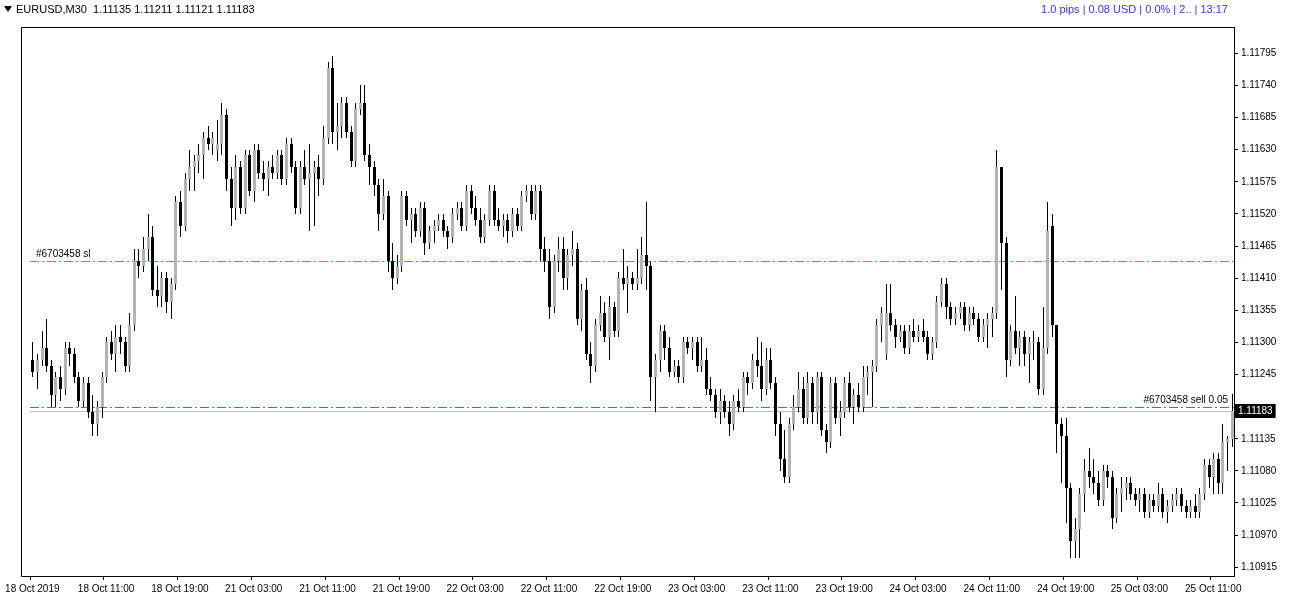 This screenshot has width=1290, height=600. Describe the element at coordinates (1259, 502) in the screenshot. I see `y-tick-label: 1.11025` at that location.